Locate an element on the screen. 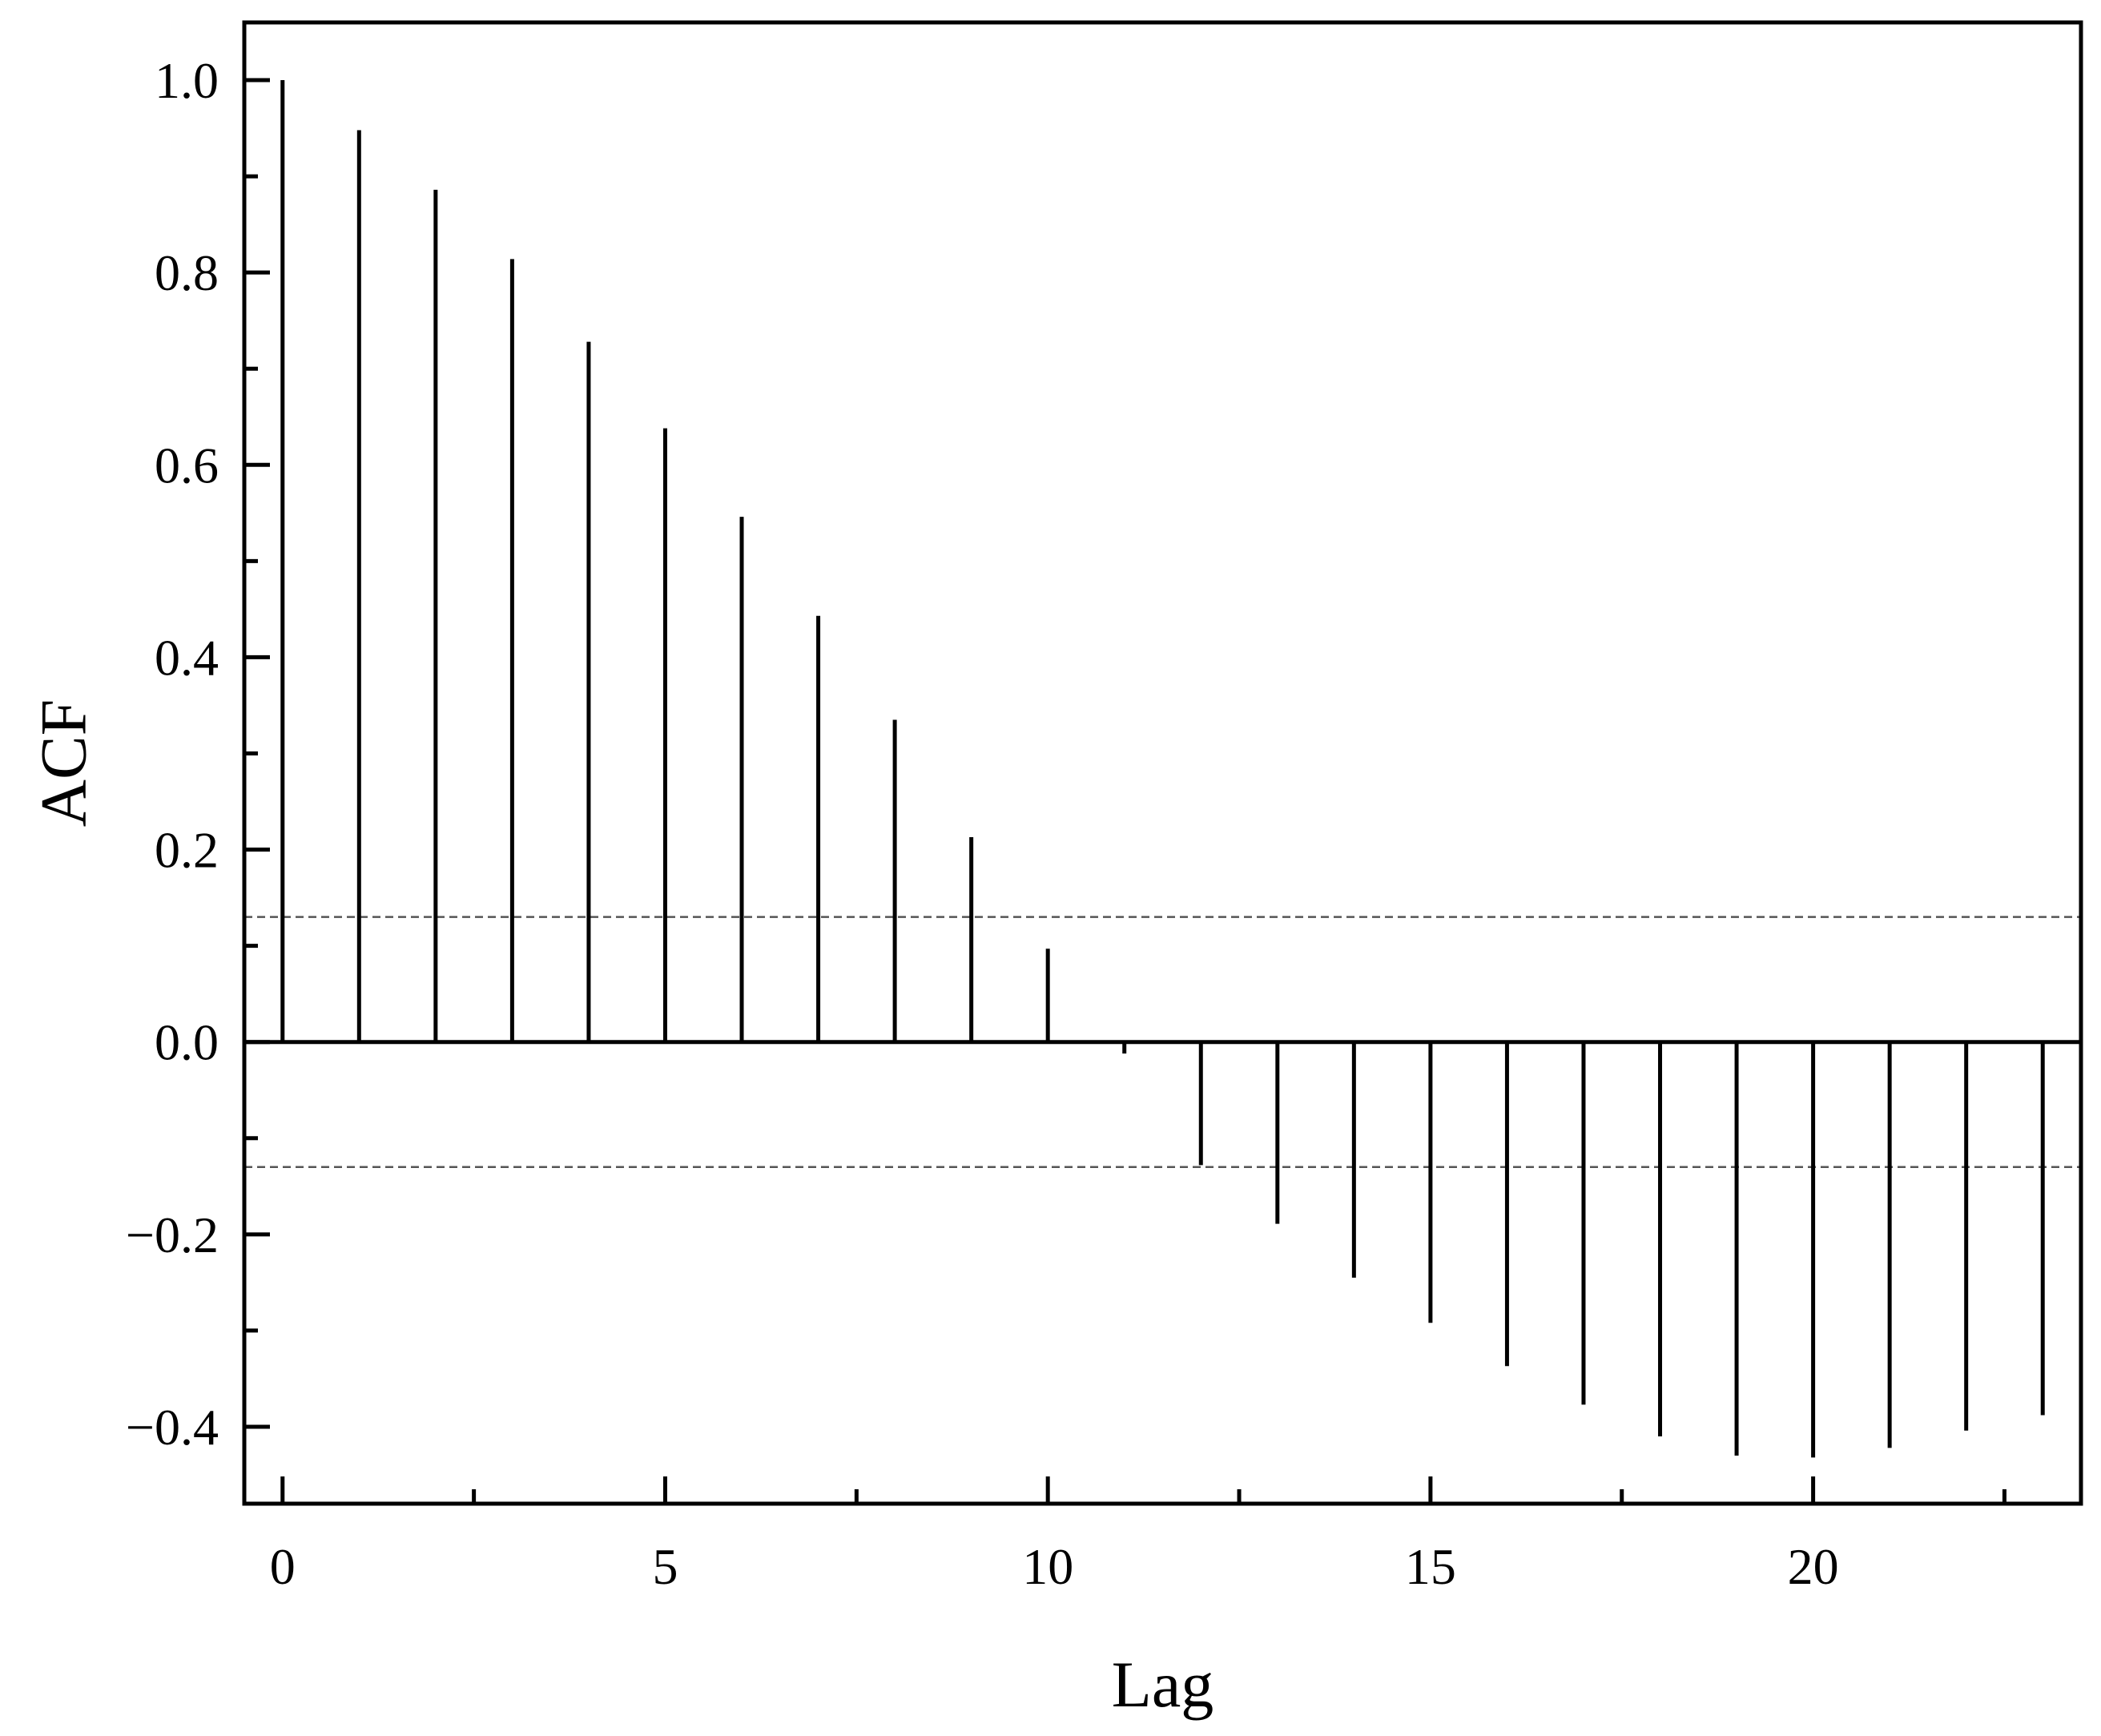 This screenshot has width=2101, height=1736. x-tick-label: 20 is located at coordinates (1814, 1566).